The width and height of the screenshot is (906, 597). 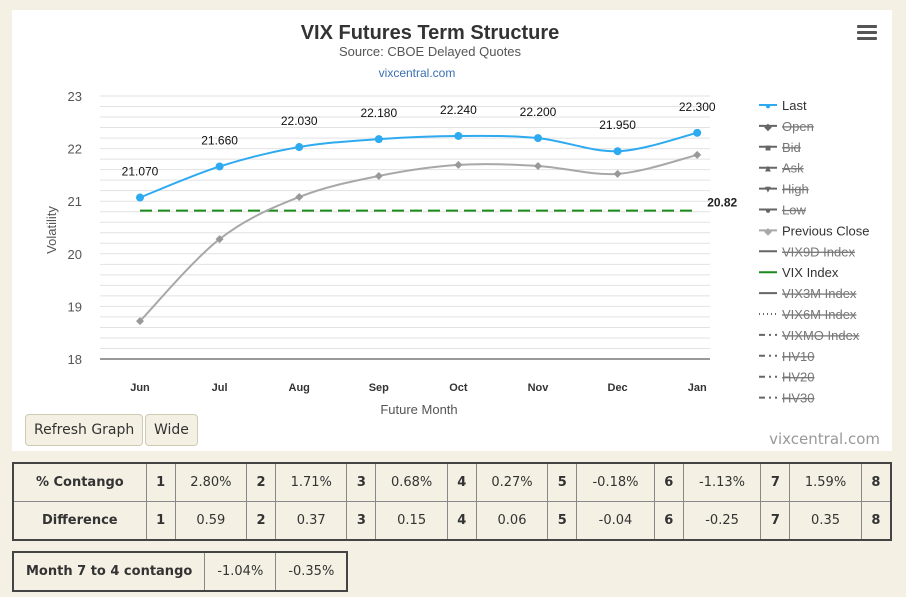 I want to click on month-7-to-4-table: Month 7 to 4 contango -1.04% -0.35%, so click(x=180, y=571).